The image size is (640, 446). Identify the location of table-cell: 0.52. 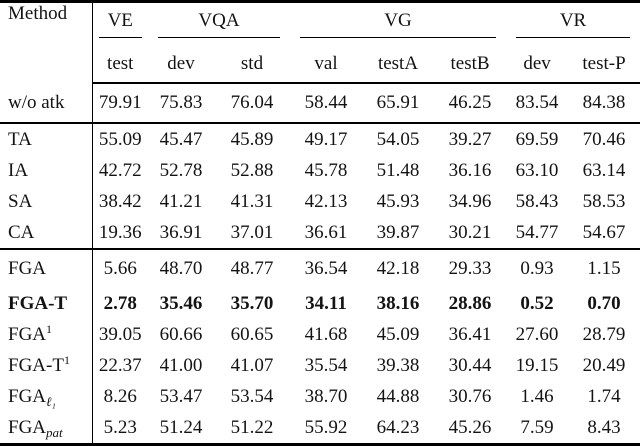
(537, 303).